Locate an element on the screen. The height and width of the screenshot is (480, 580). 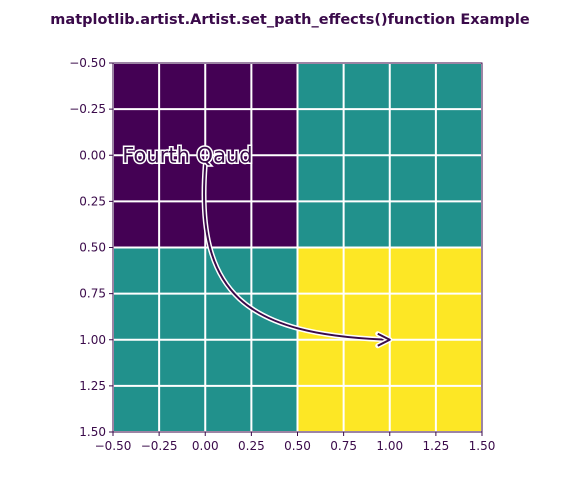
x-tick-label: 1.00 is located at coordinates (389, 446).